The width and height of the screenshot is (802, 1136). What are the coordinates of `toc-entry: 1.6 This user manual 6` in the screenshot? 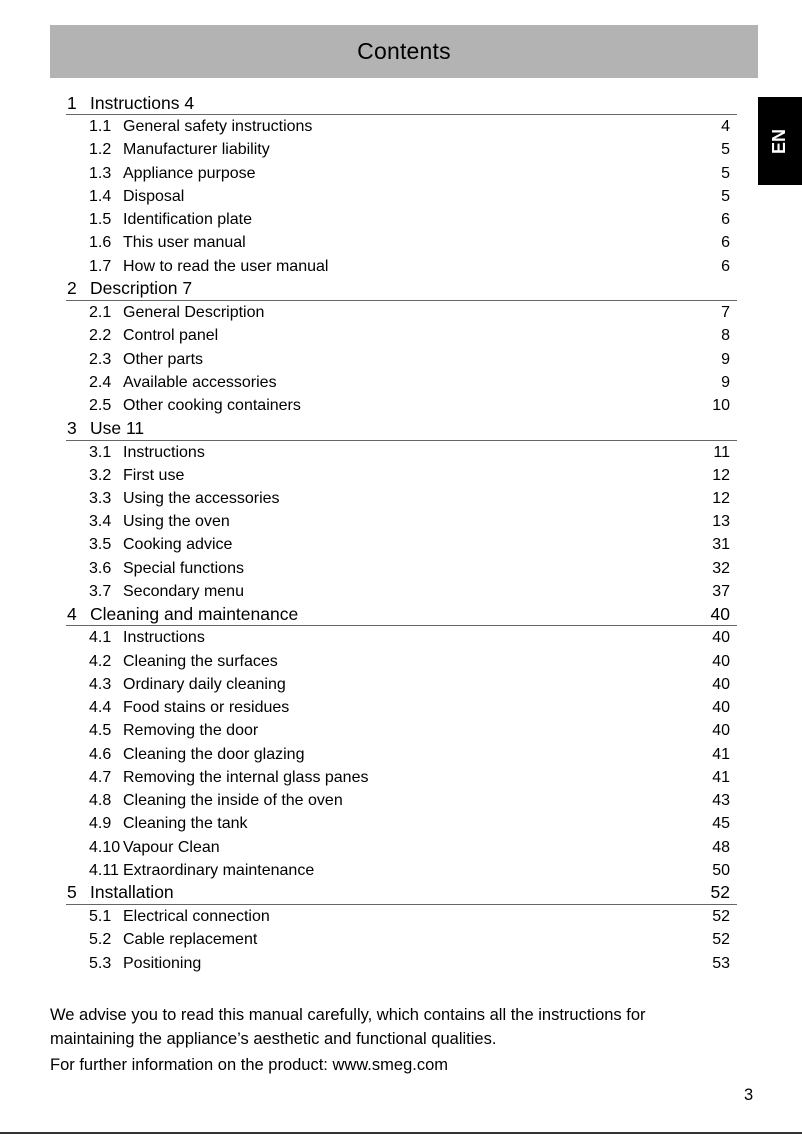 It's located at (401, 242).